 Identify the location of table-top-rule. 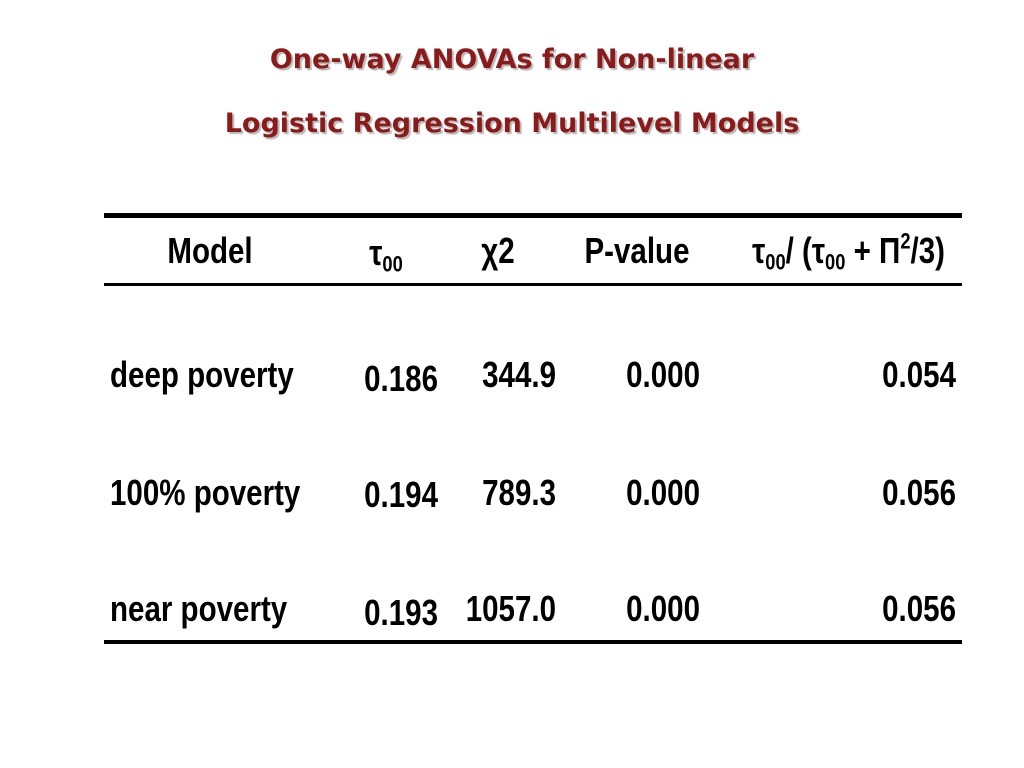
(533, 215).